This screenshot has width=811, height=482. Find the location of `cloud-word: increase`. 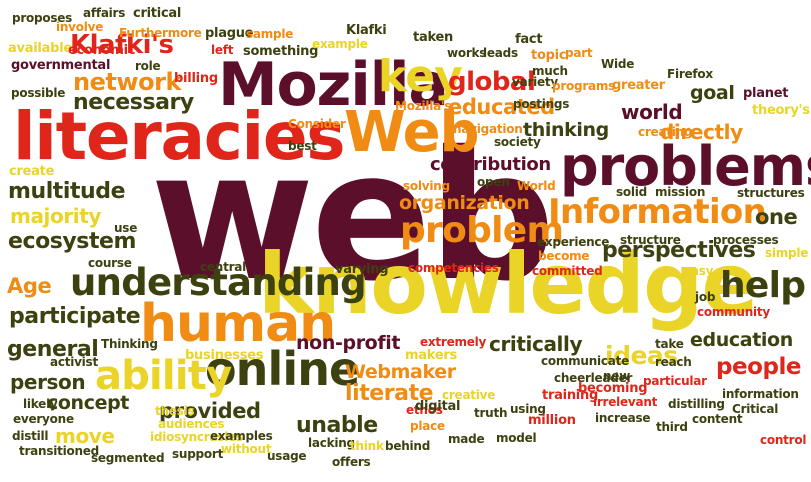

cloud-word: increase is located at coordinates (623, 418).